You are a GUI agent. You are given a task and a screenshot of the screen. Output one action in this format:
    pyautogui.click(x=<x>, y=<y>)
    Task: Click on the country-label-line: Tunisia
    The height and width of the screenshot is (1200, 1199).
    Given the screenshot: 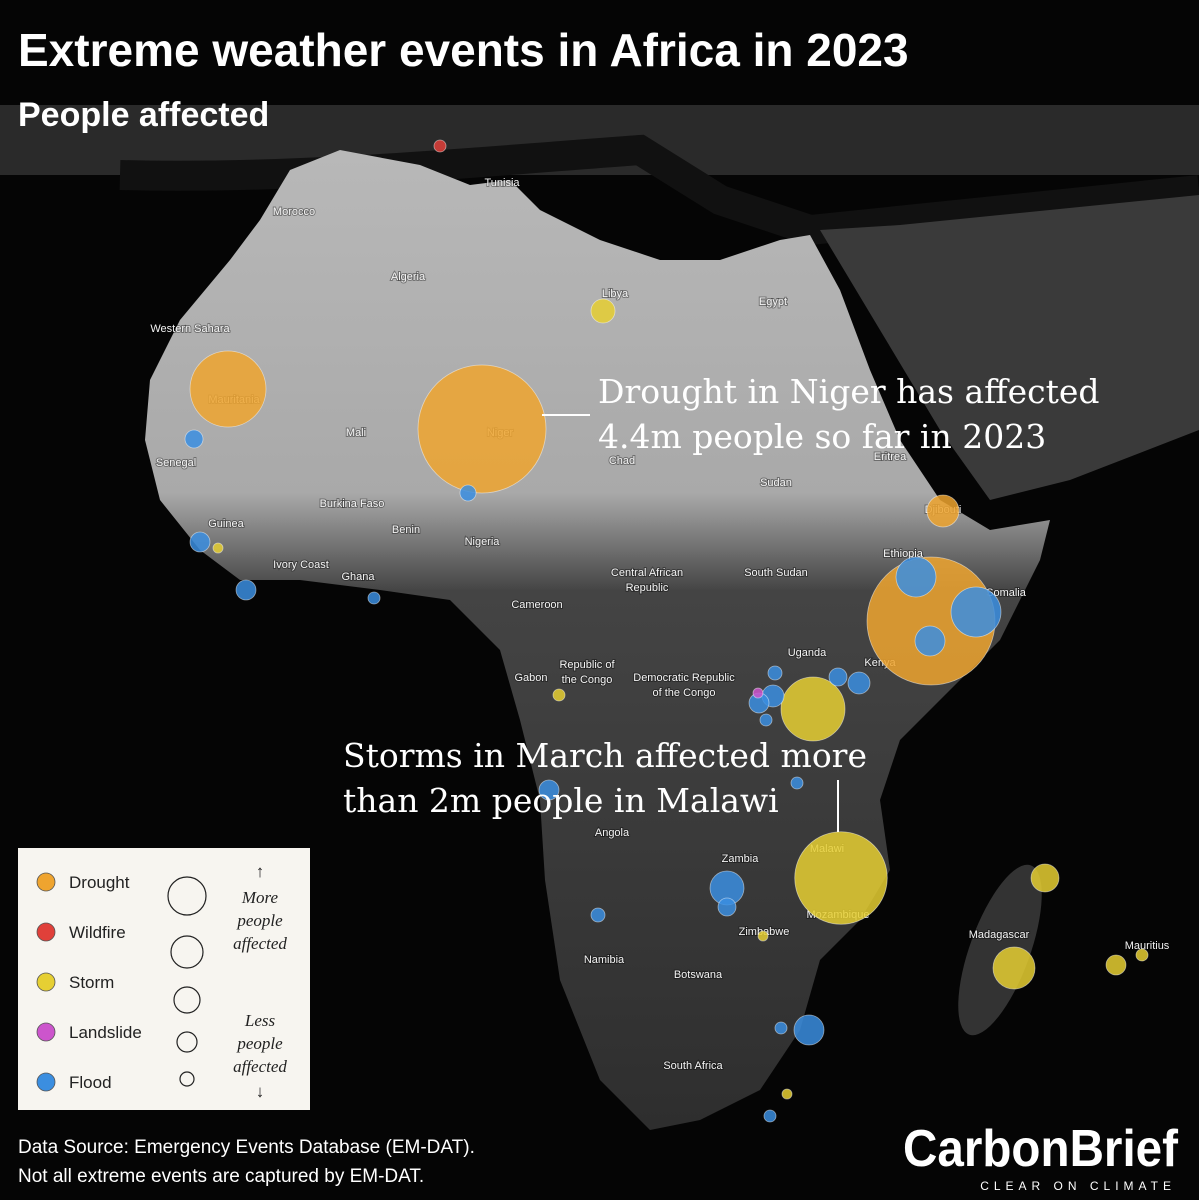 What is the action you would take?
    pyautogui.click(x=502, y=183)
    